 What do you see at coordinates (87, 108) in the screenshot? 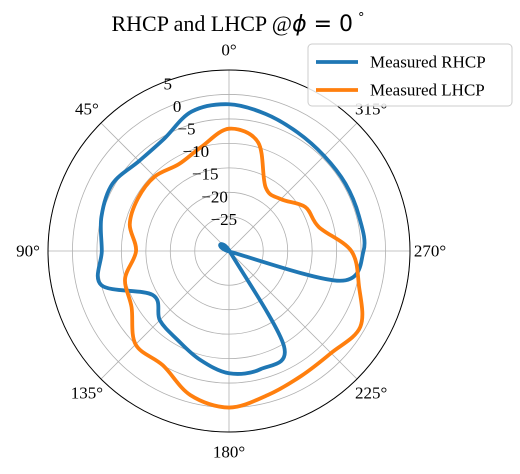
I see `angle-tick-label: 45°` at bounding box center [87, 108].